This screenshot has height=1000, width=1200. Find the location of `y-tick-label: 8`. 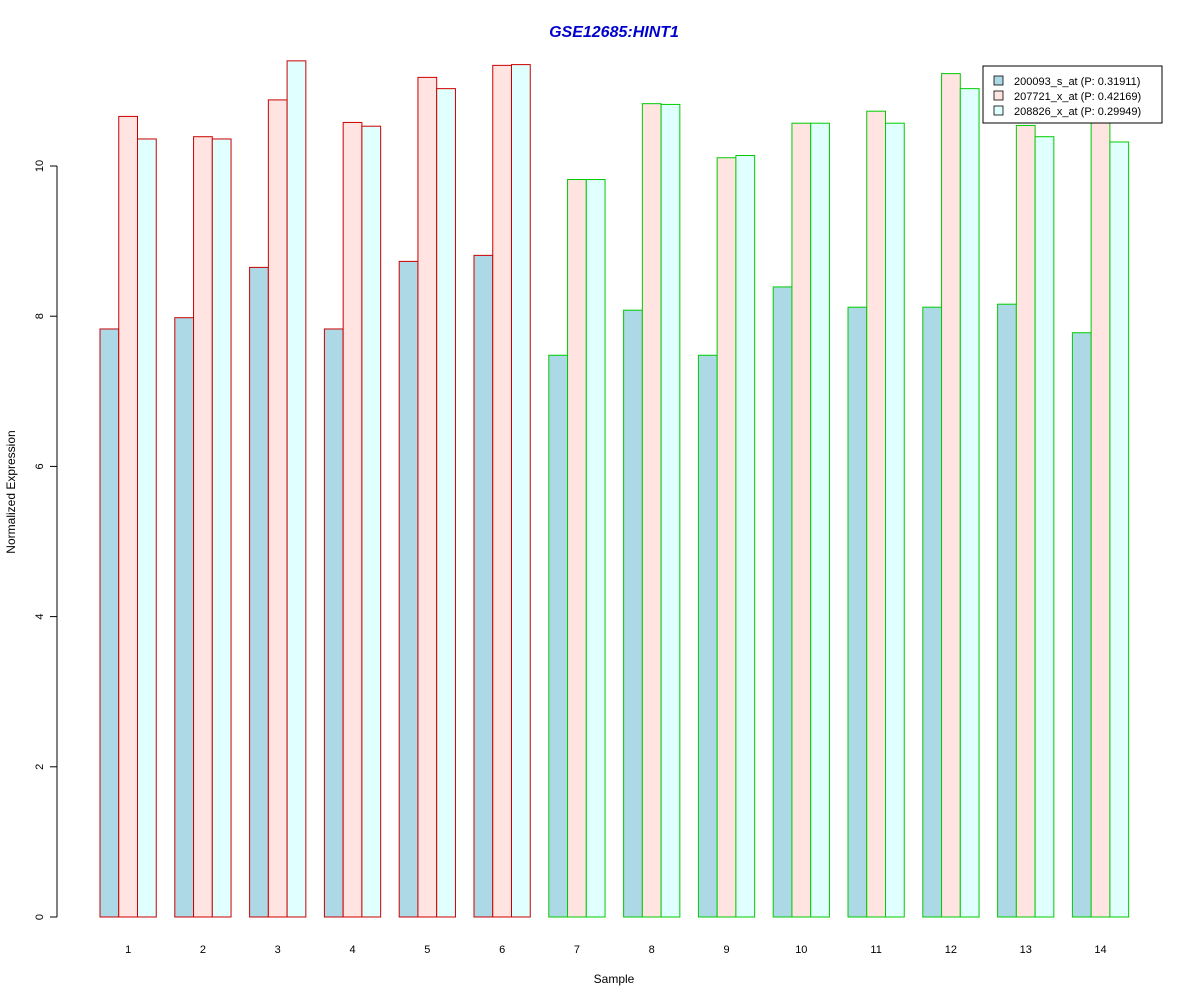

y-tick-label: 8 is located at coordinates (40, 316).